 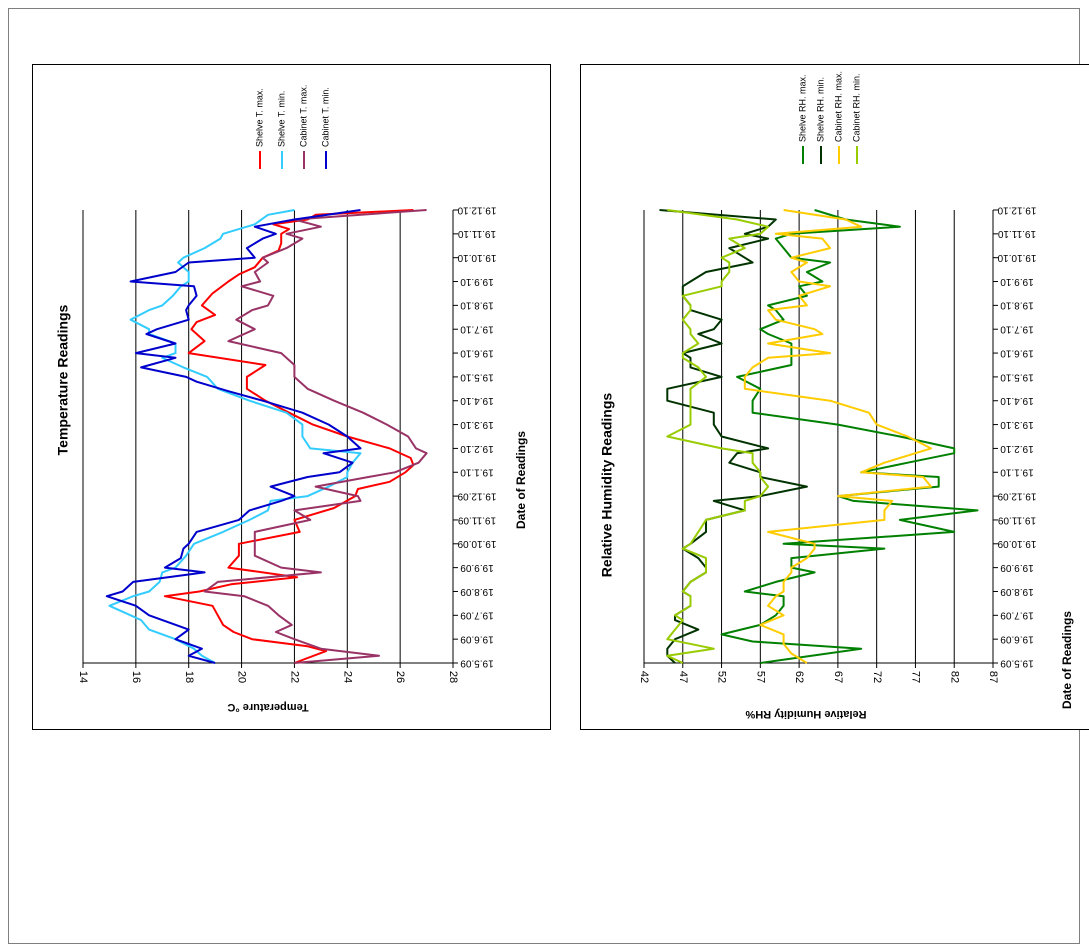 I want to click on rh-value-tick-label-3: 57, so click(x=760, y=677).